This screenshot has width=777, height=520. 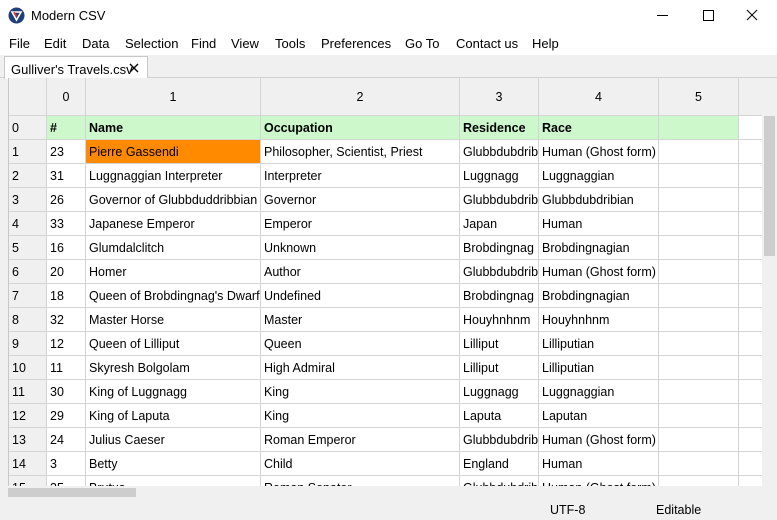 I want to click on data-cell: Glumdalclitch, so click(x=173, y=248).